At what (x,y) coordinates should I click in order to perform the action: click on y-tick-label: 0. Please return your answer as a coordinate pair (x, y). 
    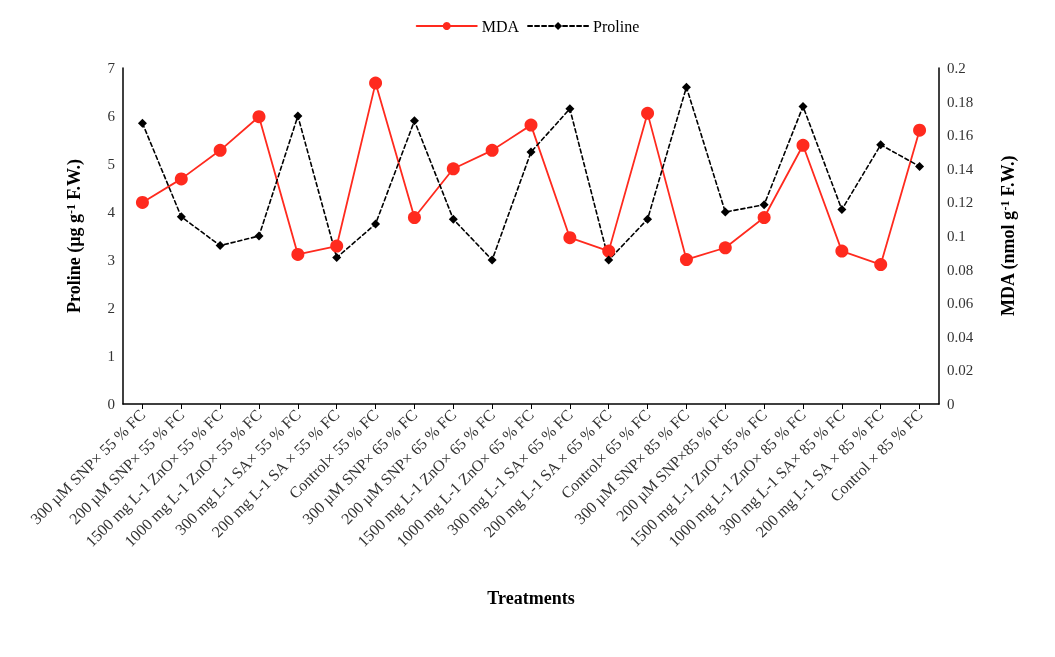
    Looking at the image, I should click on (111, 404).